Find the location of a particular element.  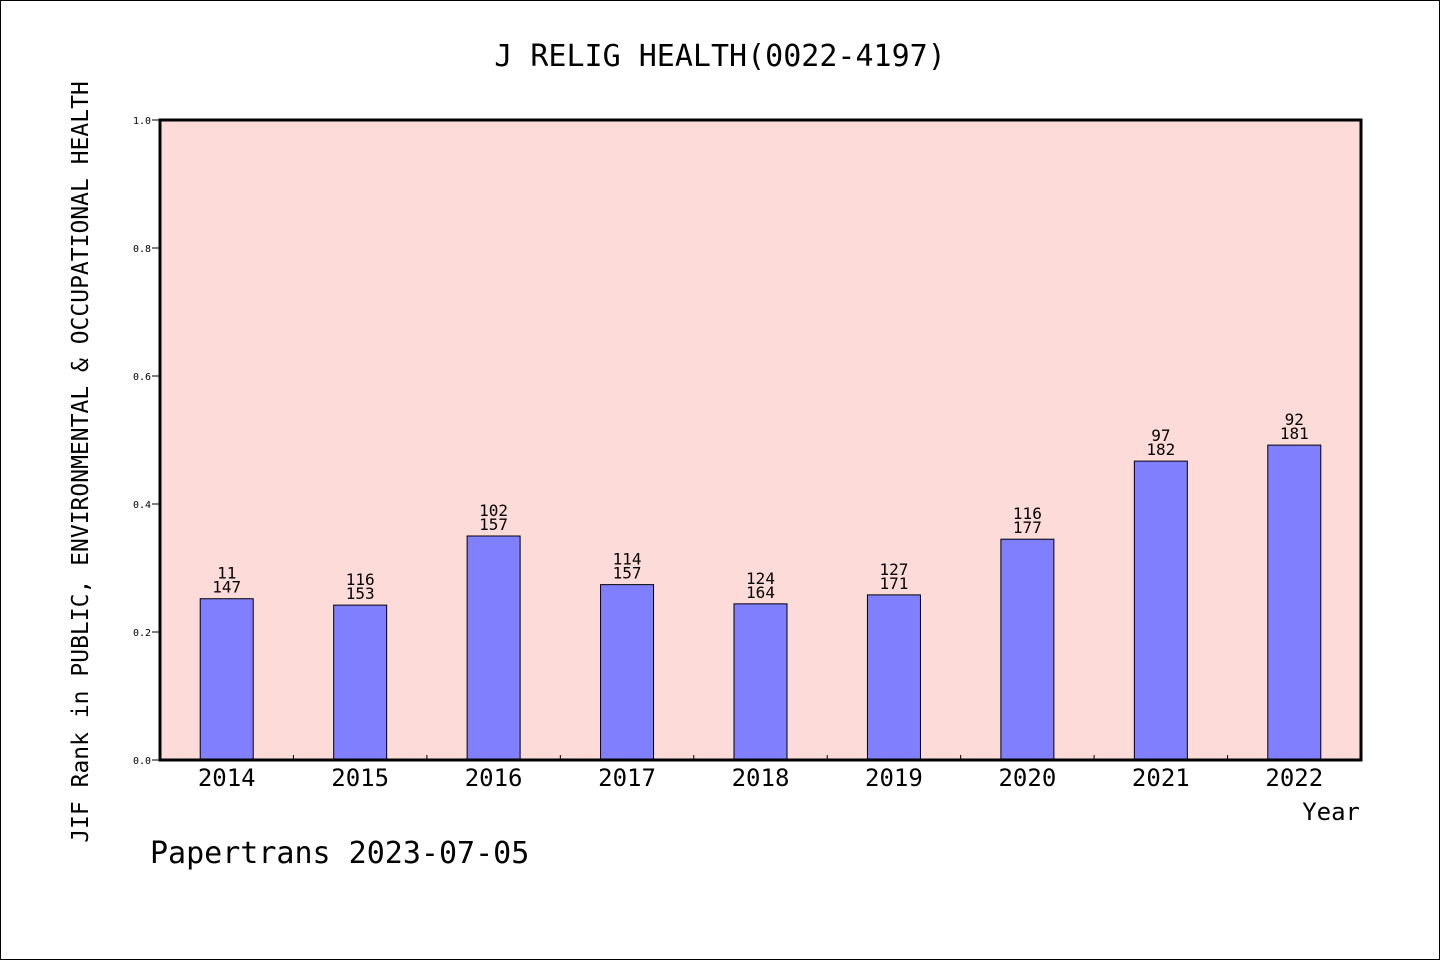

x-tick-label: 2017 is located at coordinates (627, 778).